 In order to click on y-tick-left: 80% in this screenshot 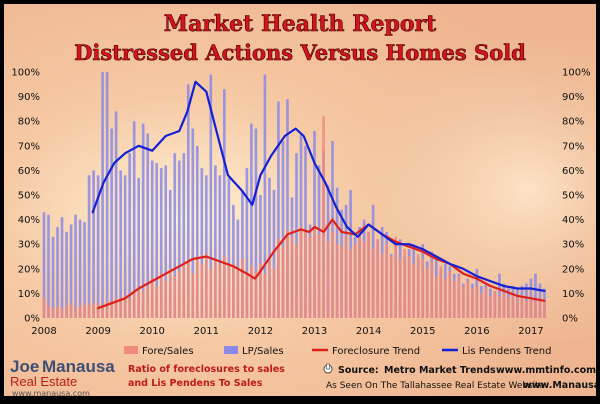, I will do `click(29, 122)`.